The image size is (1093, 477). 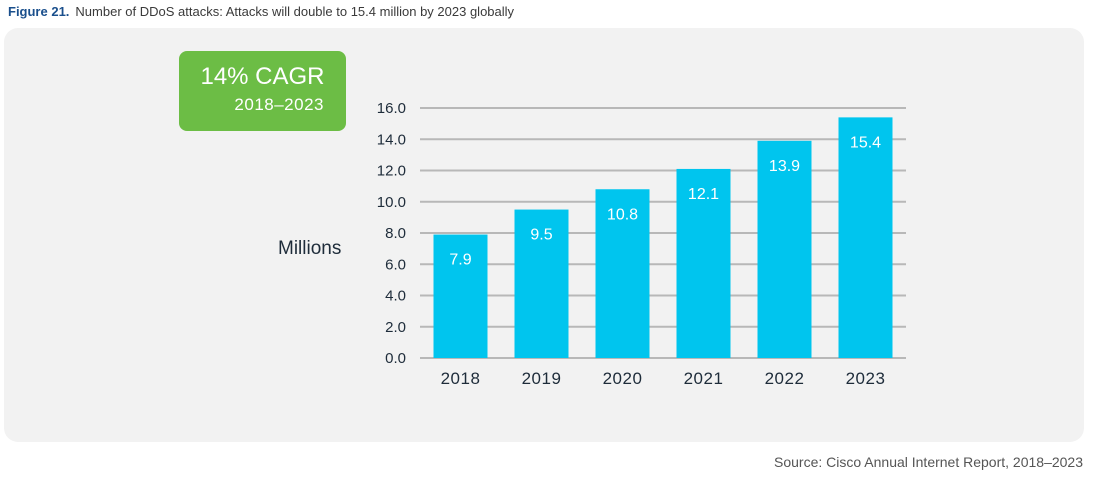 I want to click on bar-2019, so click(x=541, y=283).